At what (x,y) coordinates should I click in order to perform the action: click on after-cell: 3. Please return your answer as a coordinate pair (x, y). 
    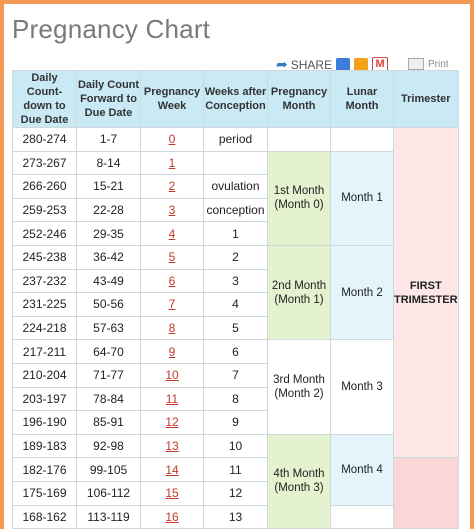
    Looking at the image, I should click on (235, 281).